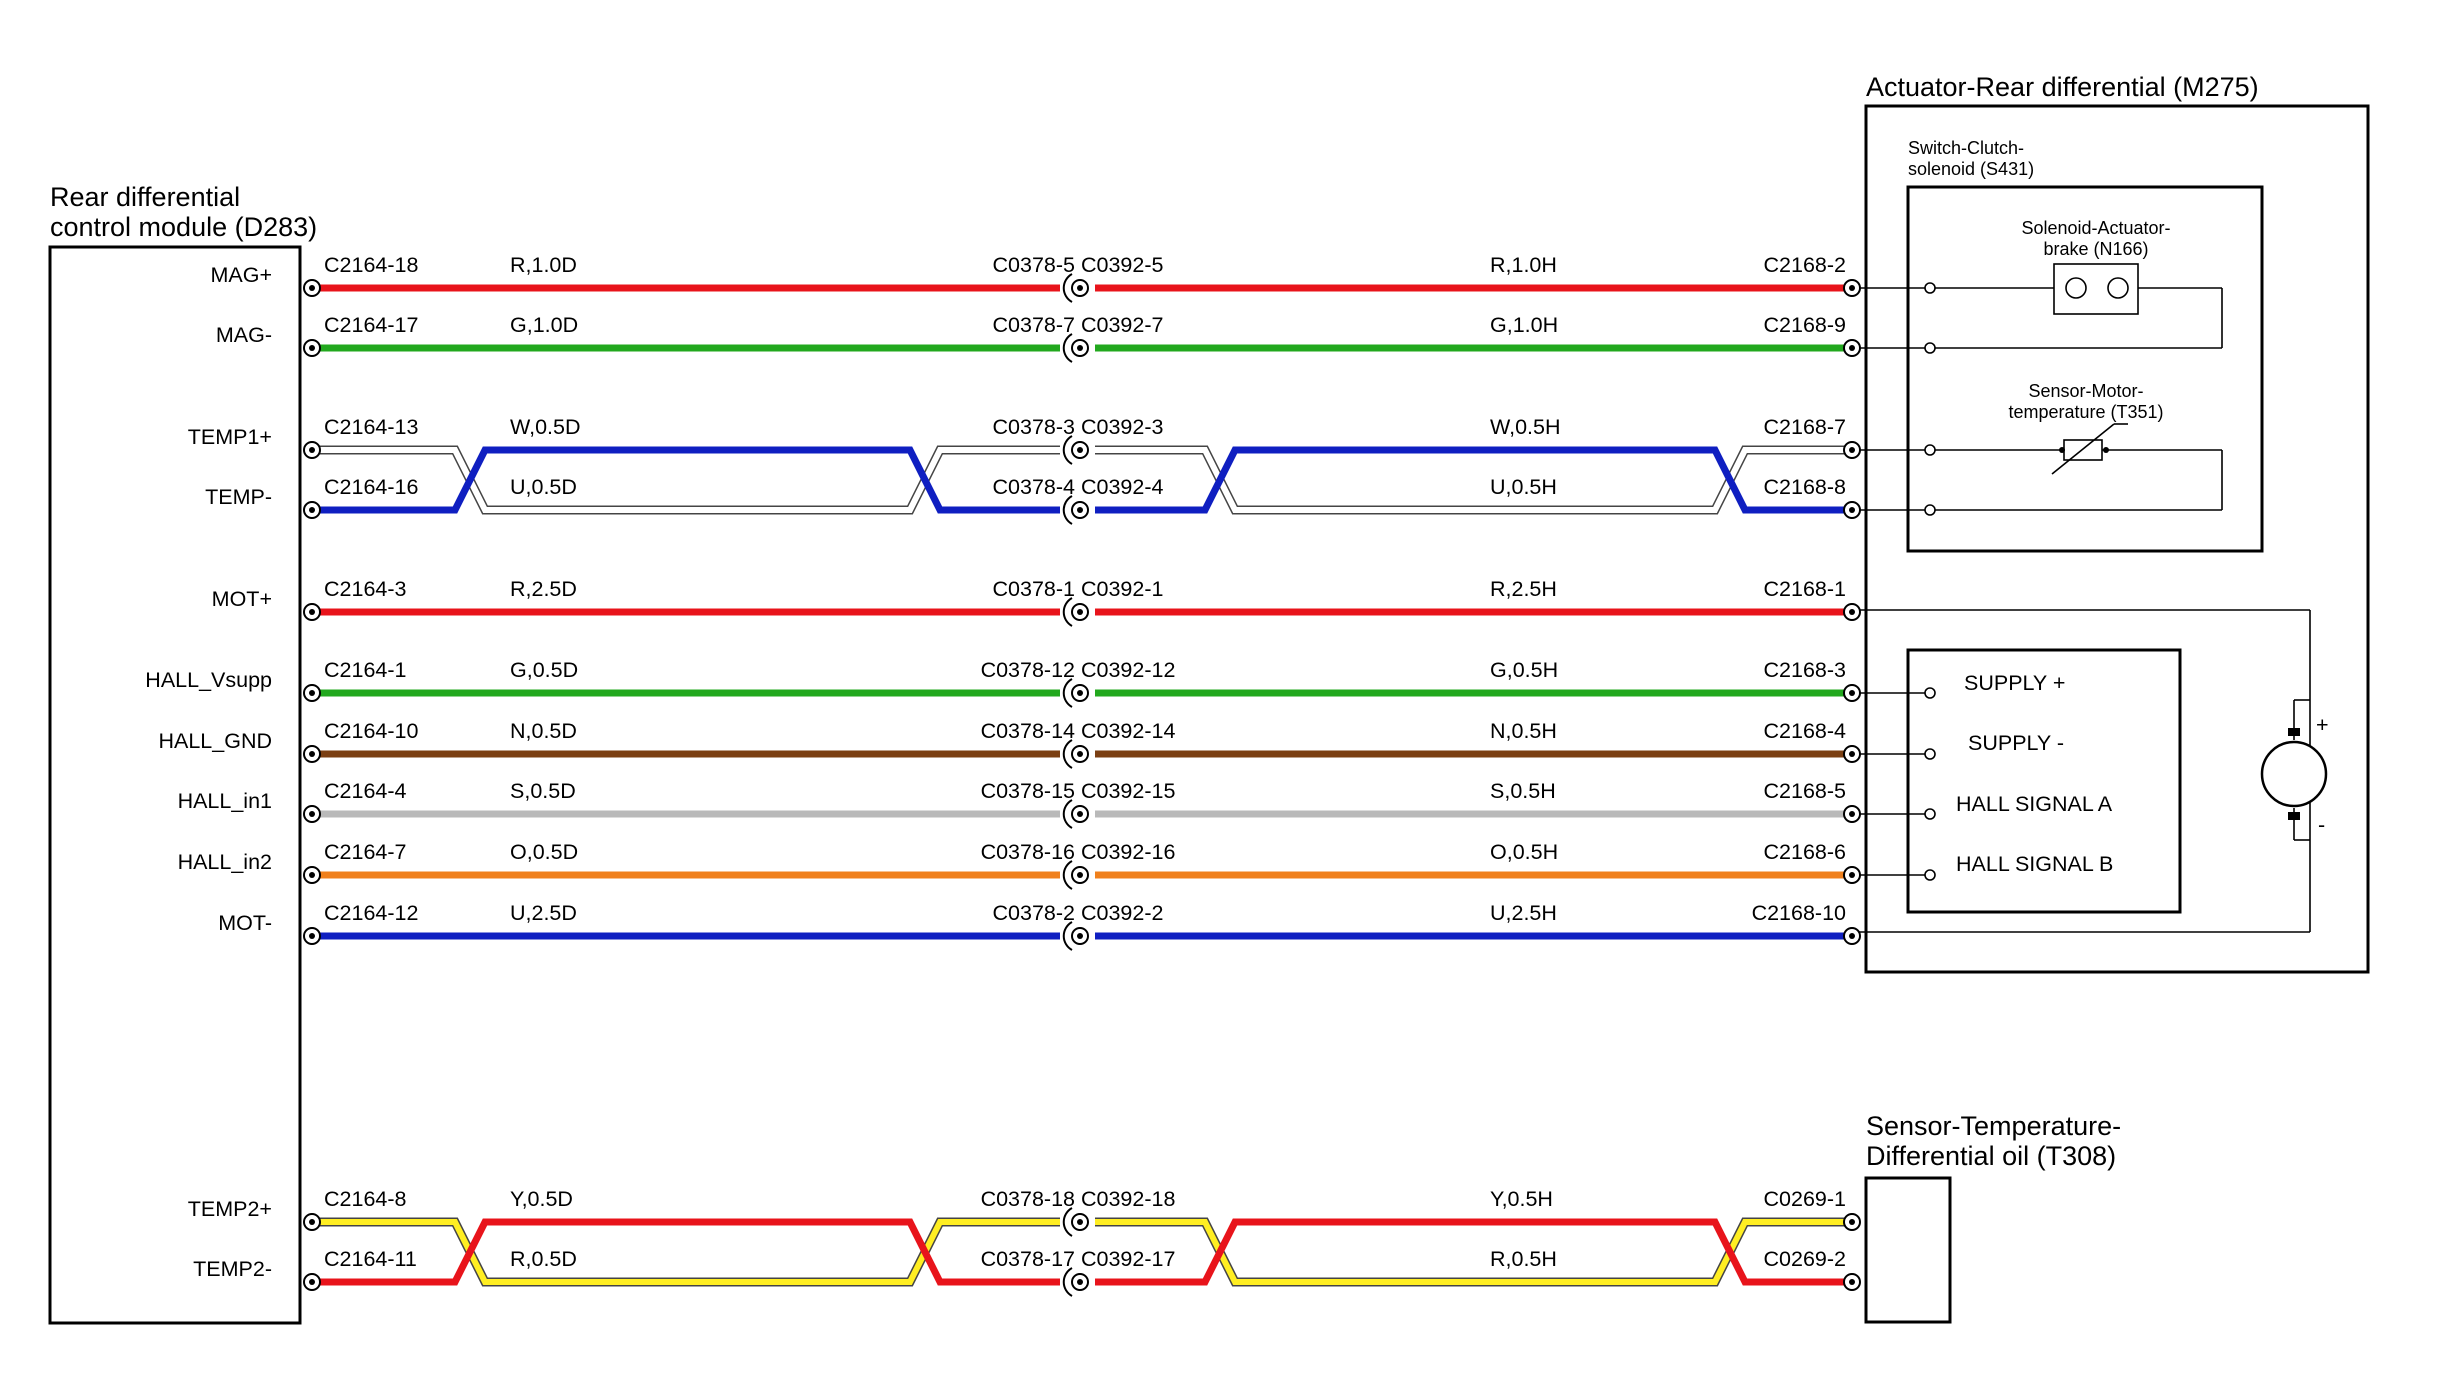  I want to click on wire-inline-connector-label: C0378-12 C0392-12, so click(1078, 670).